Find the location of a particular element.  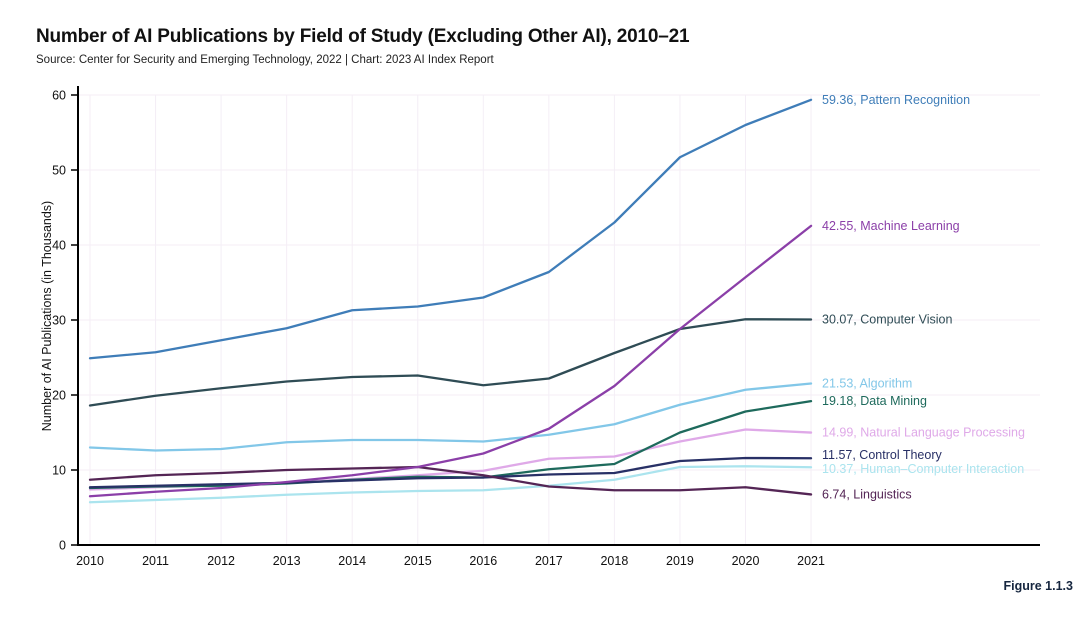

label-natural-language-processing: 14.99, Natural Language Processing is located at coordinates (923, 433).